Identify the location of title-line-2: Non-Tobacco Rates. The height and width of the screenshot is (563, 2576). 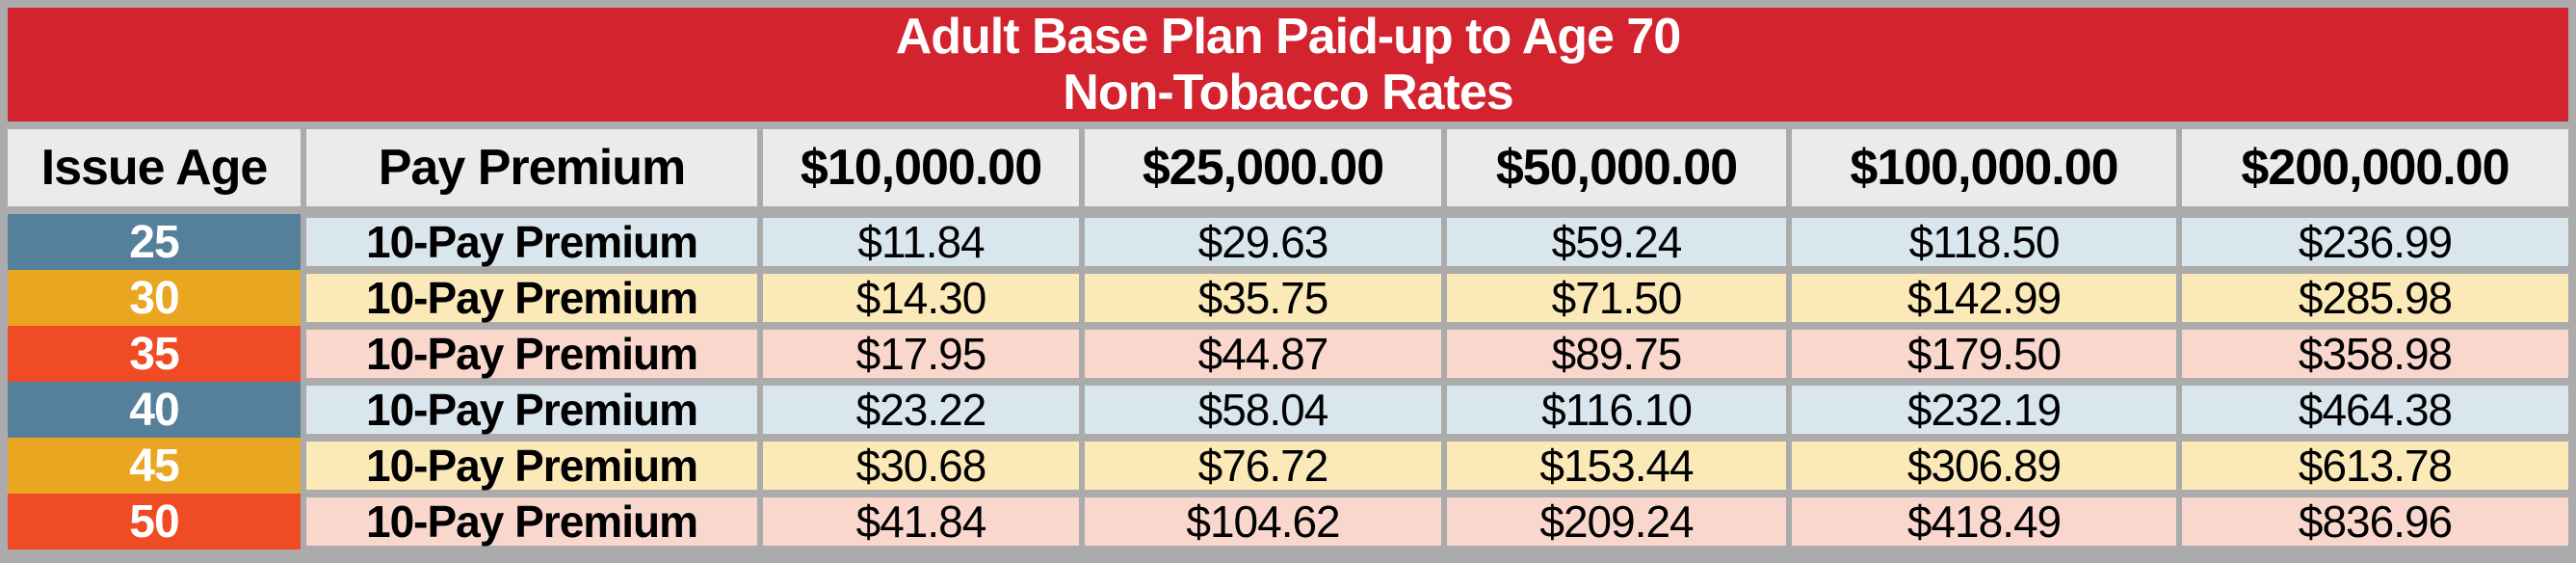
(1288, 93).